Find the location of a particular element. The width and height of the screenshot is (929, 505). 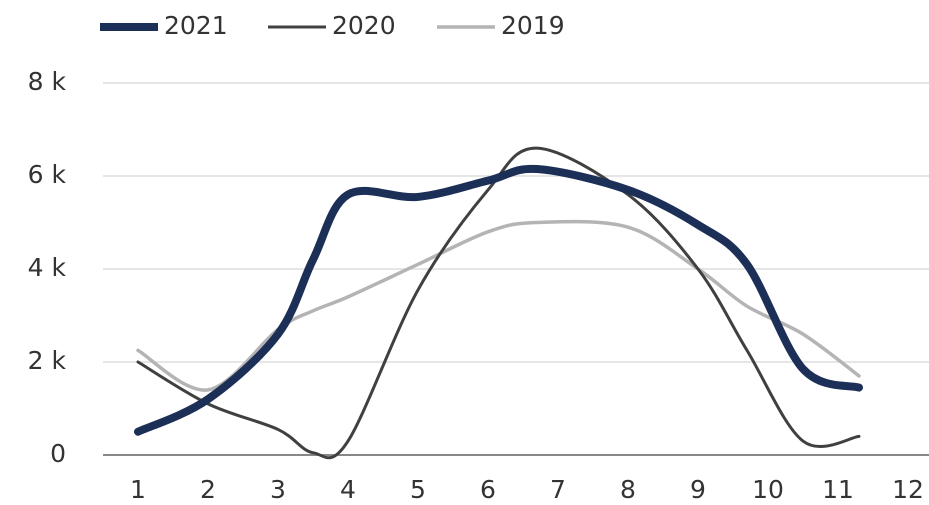

x-tick-label: 10 is located at coordinates (768, 489).